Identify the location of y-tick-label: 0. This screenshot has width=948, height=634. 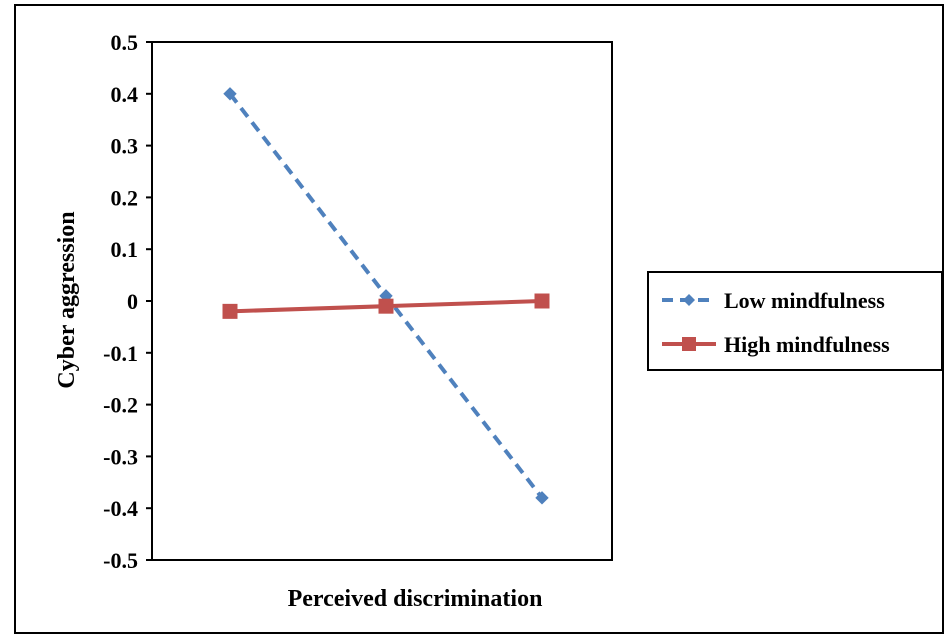
(132, 301).